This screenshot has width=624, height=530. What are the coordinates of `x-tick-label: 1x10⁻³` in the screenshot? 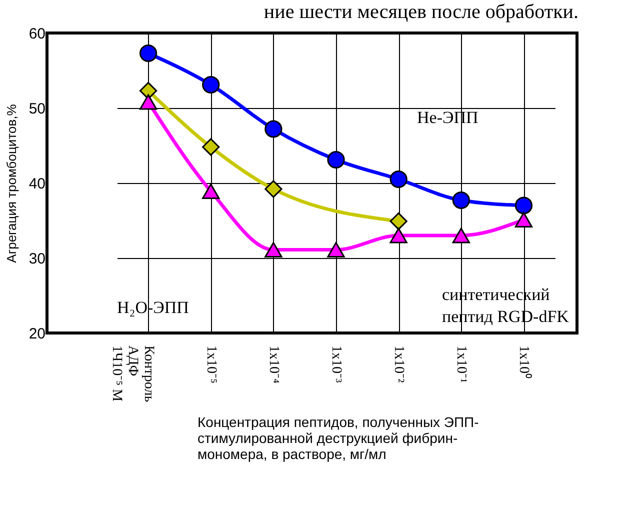 It's located at (336, 364).